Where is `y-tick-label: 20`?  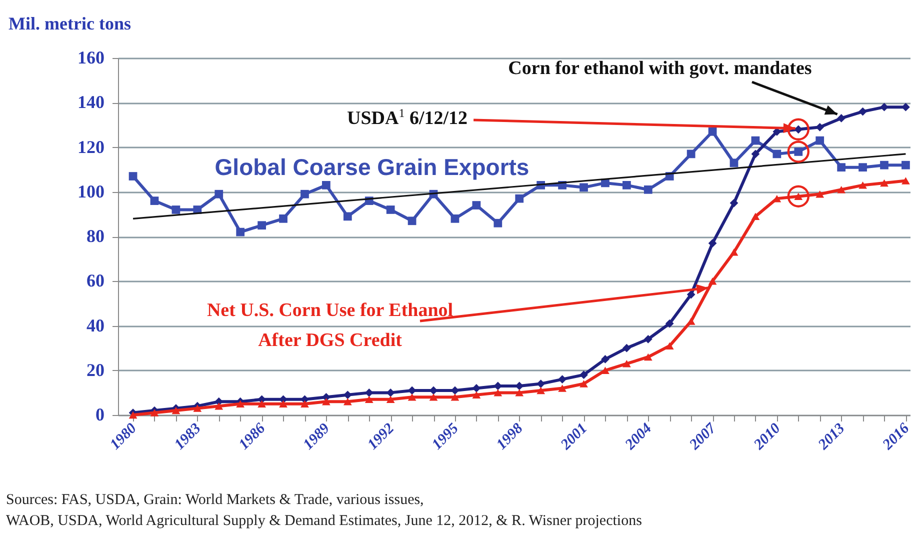 y-tick-label: 20 is located at coordinates (95, 370).